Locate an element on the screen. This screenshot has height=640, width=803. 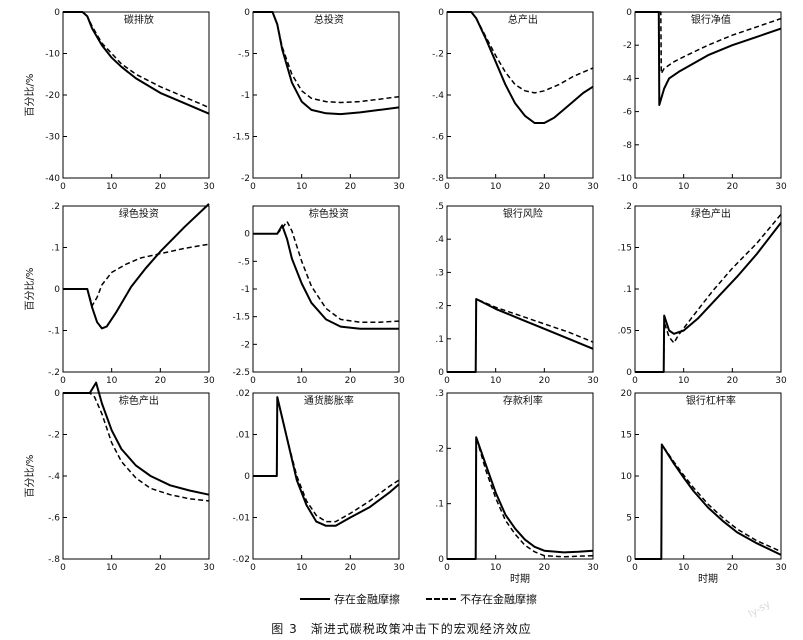
legend-item-solid: 存在金融摩擦 is located at coordinates (350, 599).